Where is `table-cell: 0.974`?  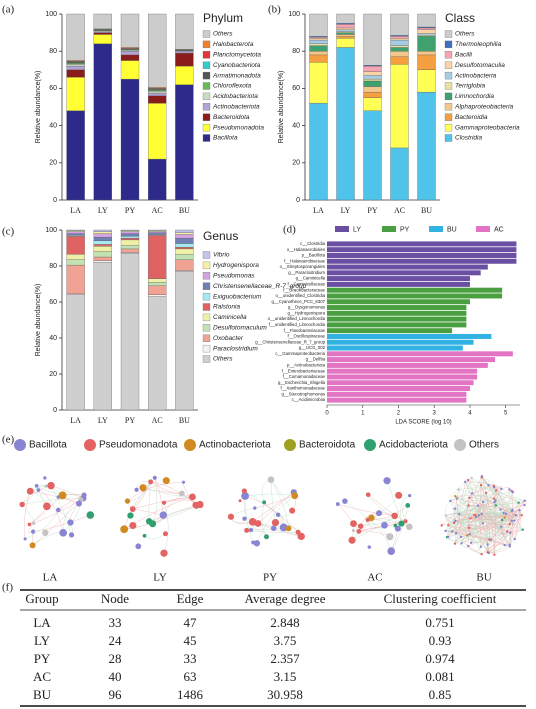
table-cell: 0.974 is located at coordinates (440, 658).